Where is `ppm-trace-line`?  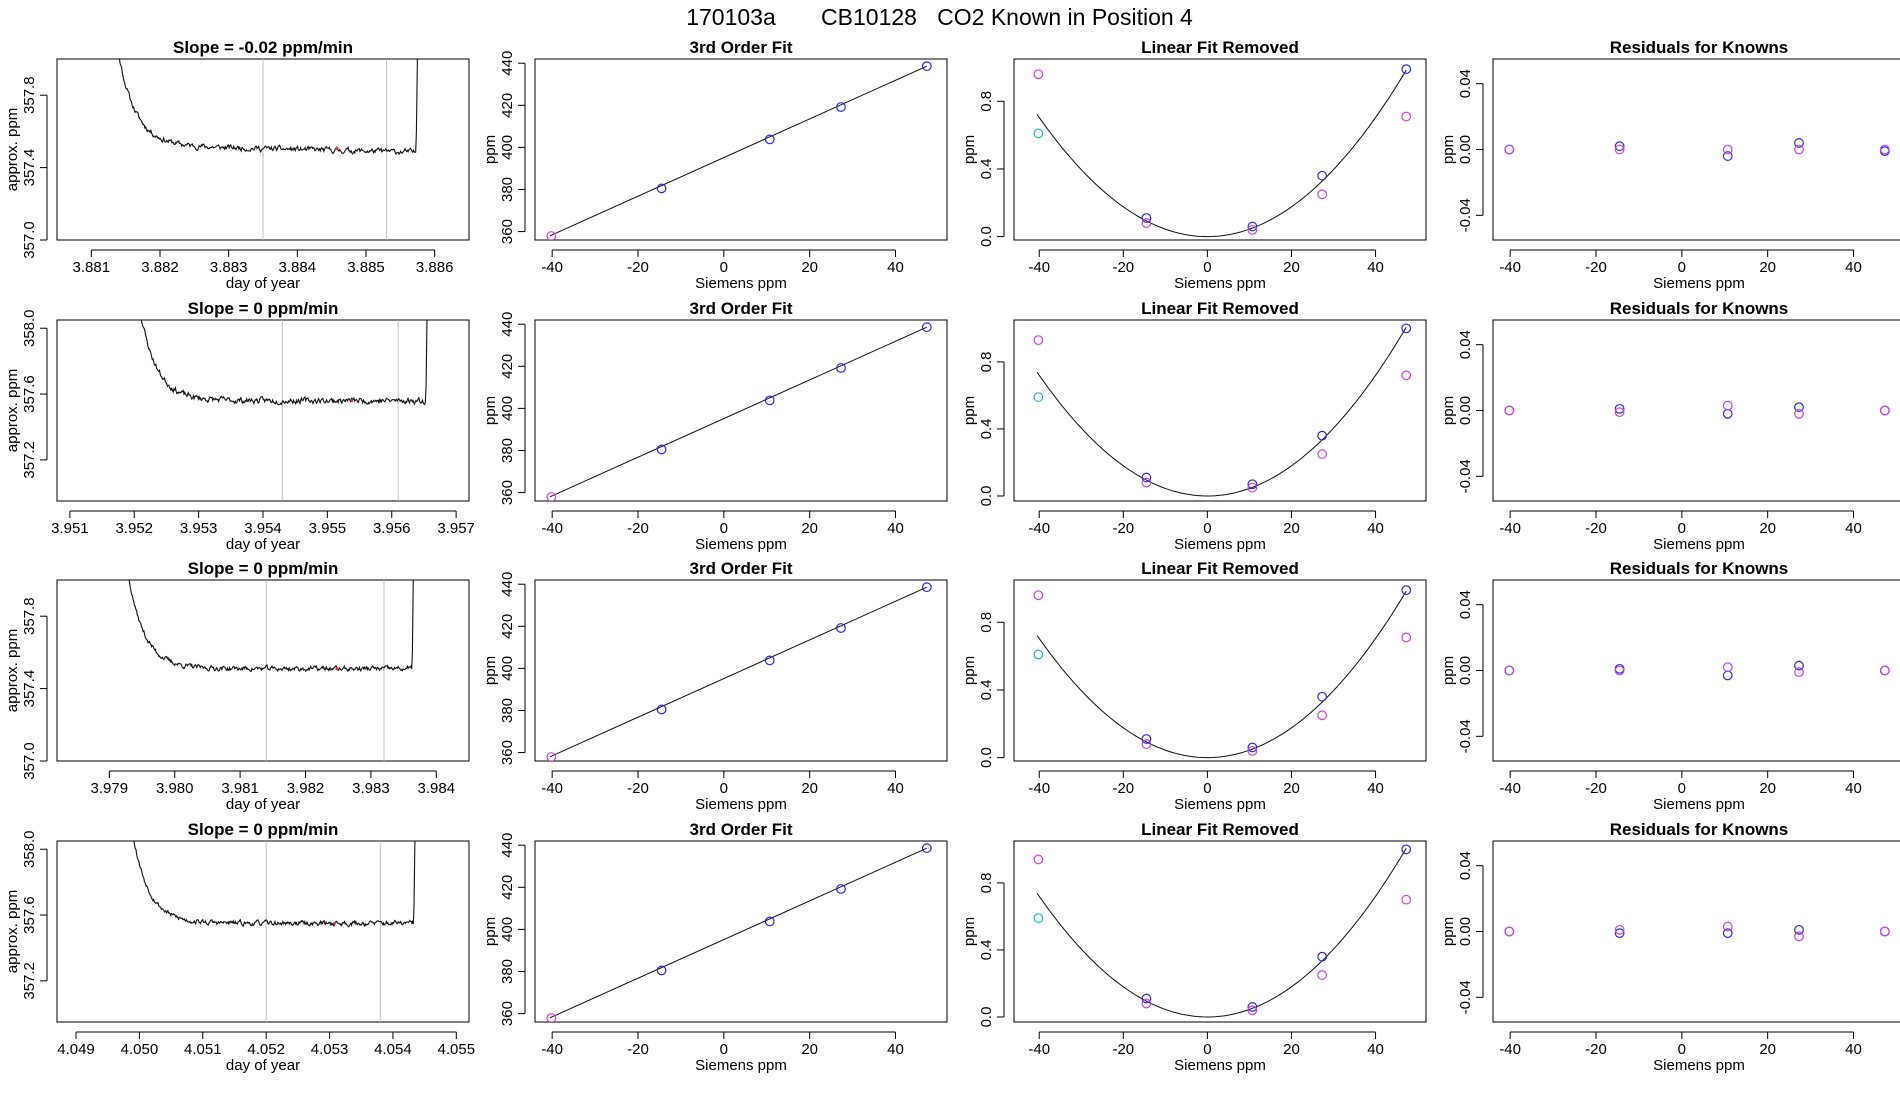 ppm-trace-line is located at coordinates (271, 626).